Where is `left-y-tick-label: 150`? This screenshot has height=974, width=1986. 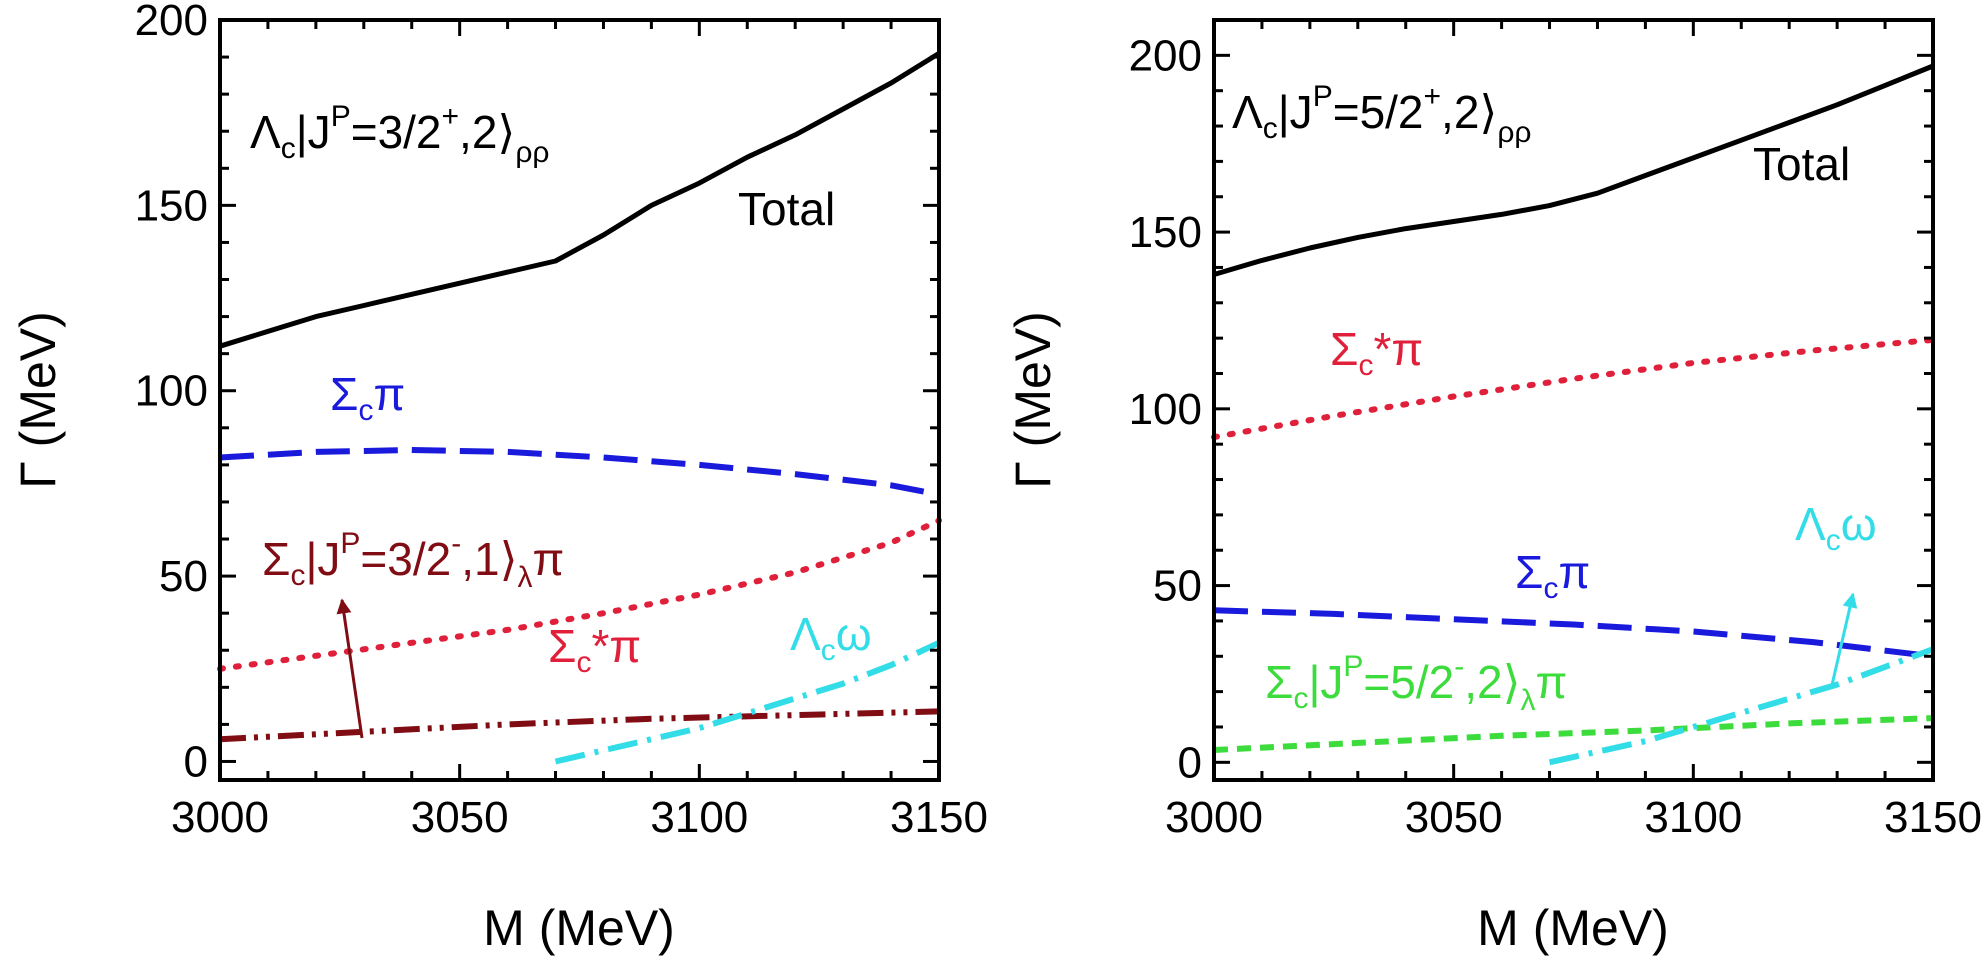
left-y-tick-label: 150 is located at coordinates (171, 205).